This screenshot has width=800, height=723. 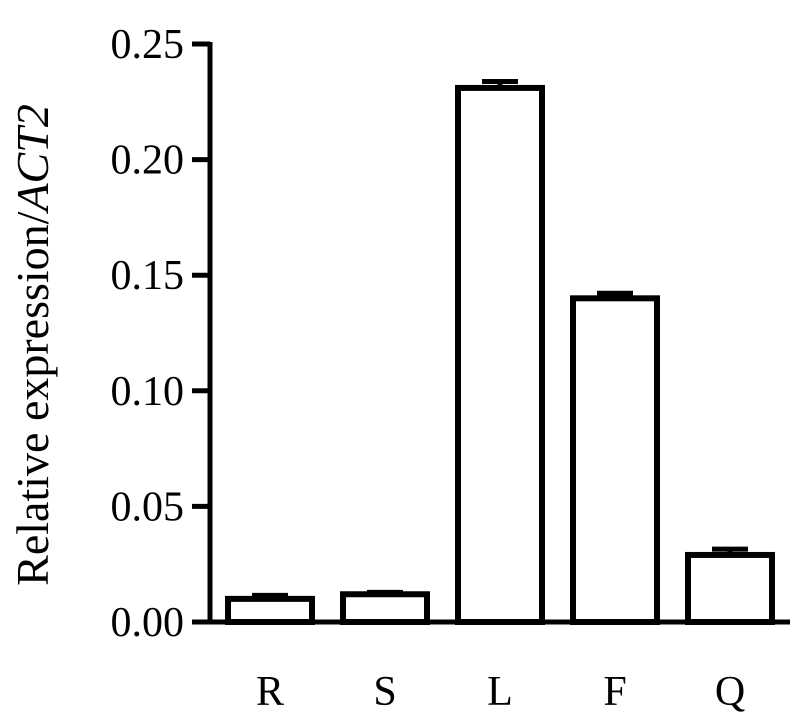 What do you see at coordinates (730, 692) in the screenshot?
I see `x-tick-label: Q` at bounding box center [730, 692].